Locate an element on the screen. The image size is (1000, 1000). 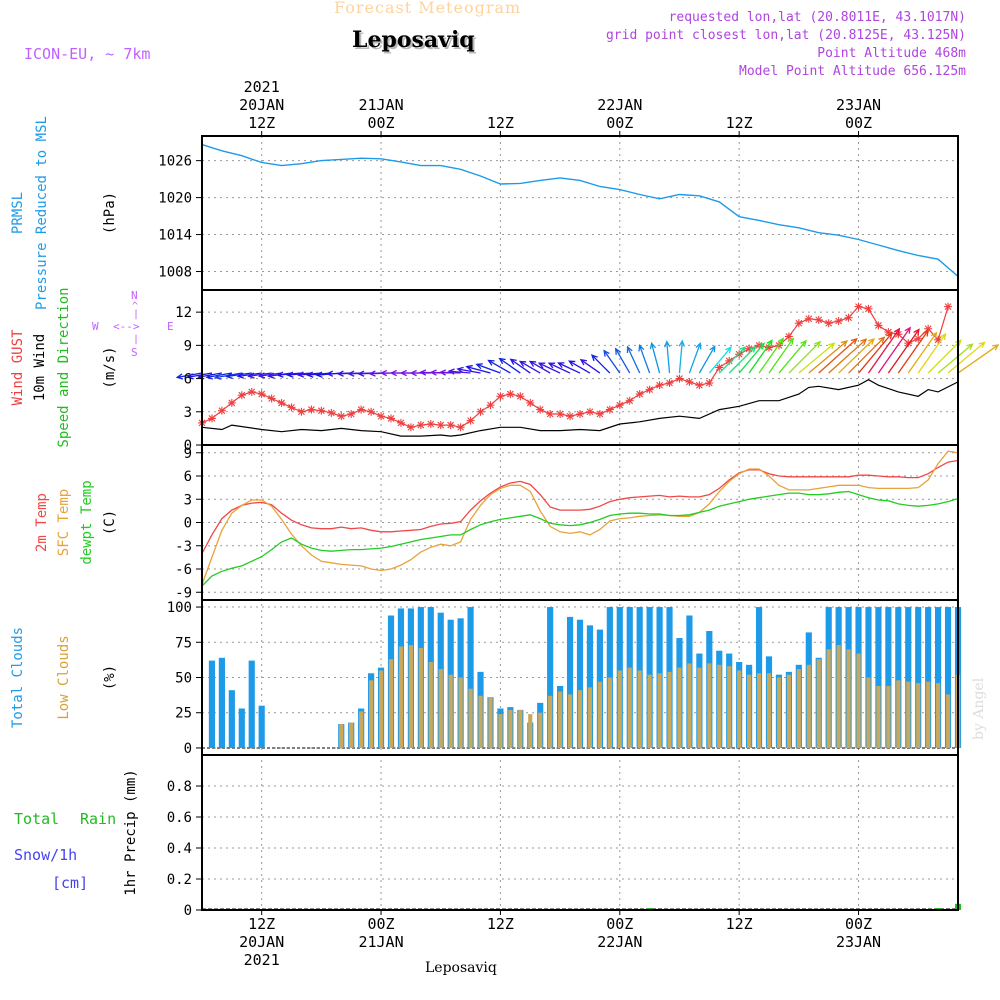
wind-y-tick-label: 3 is located at coordinates (188, 413).